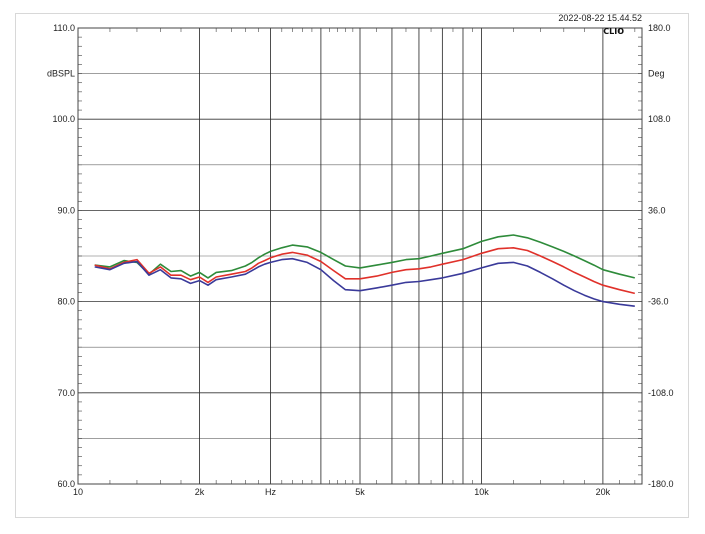  Describe the element at coordinates (200, 492) in the screenshot. I see `x-tick-label: 2k` at that location.